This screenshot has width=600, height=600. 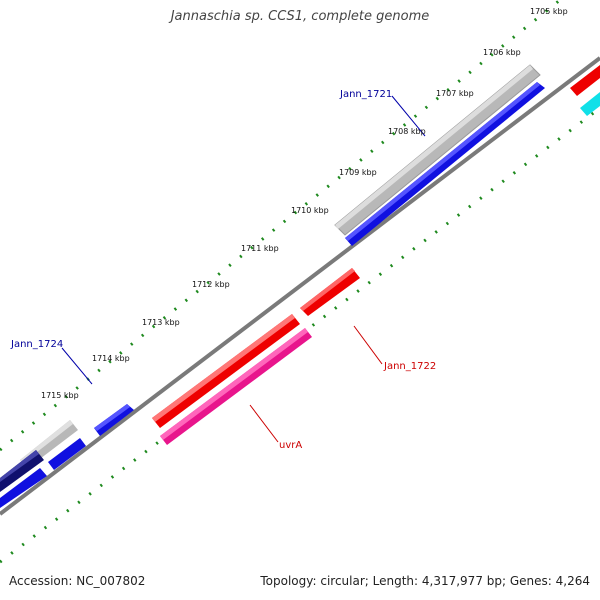 I want to click on label-jann-1721: Jann_1721, so click(x=365, y=94).